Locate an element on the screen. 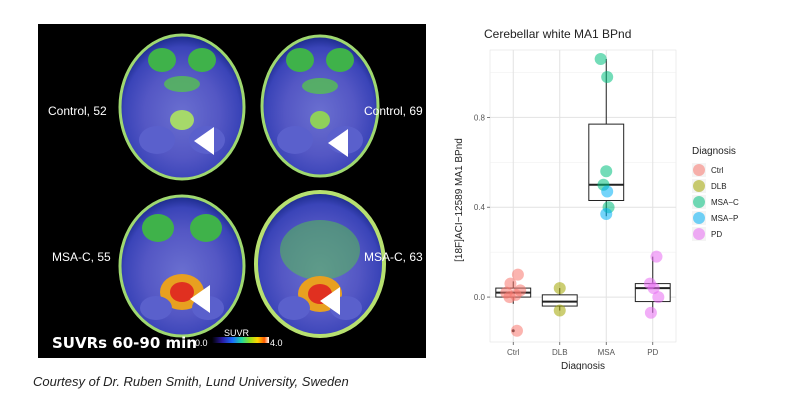 The image size is (800, 400). x-tick-label: Ctrl is located at coordinates (513, 352).